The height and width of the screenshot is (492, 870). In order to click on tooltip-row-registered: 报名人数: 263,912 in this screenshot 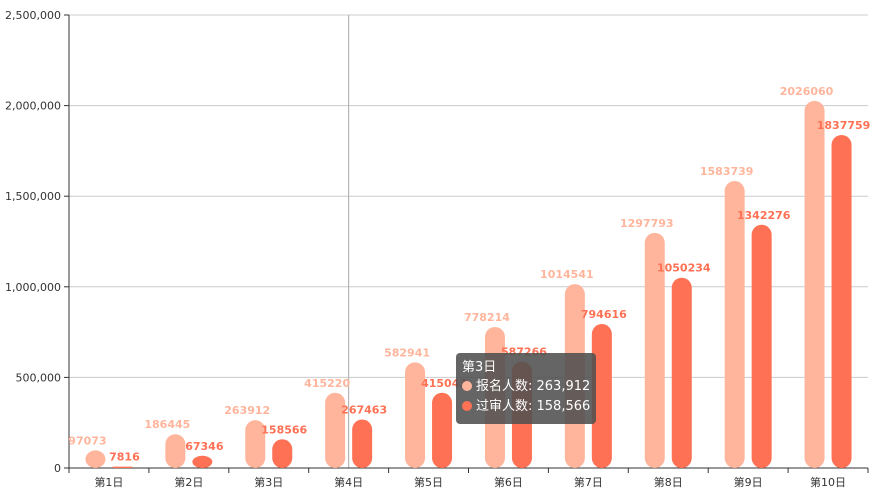, I will do `click(526, 387)`.